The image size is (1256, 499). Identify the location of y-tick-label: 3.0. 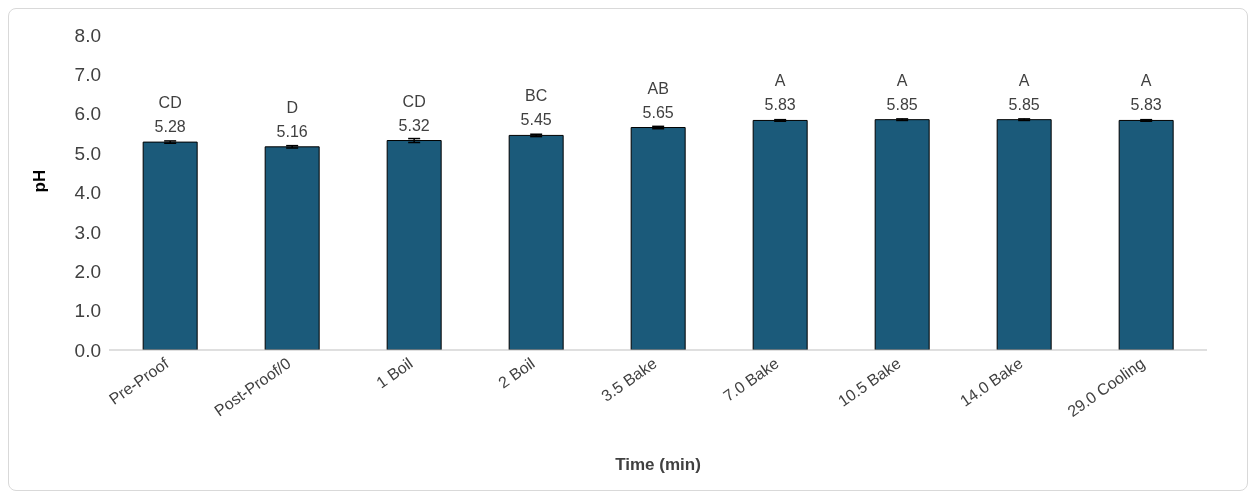
(87, 232).